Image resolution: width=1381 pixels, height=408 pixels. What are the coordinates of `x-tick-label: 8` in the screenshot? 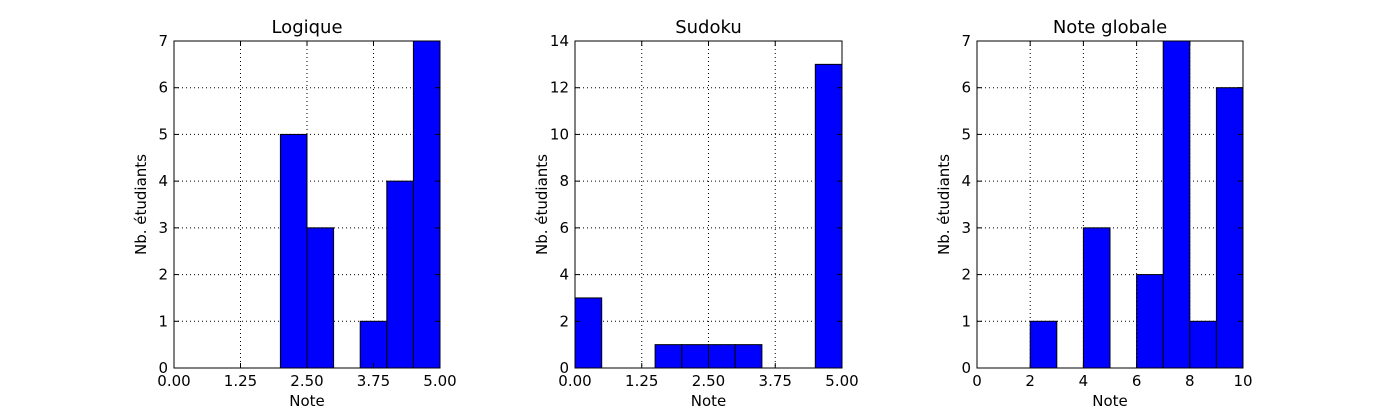 It's located at (1190, 381).